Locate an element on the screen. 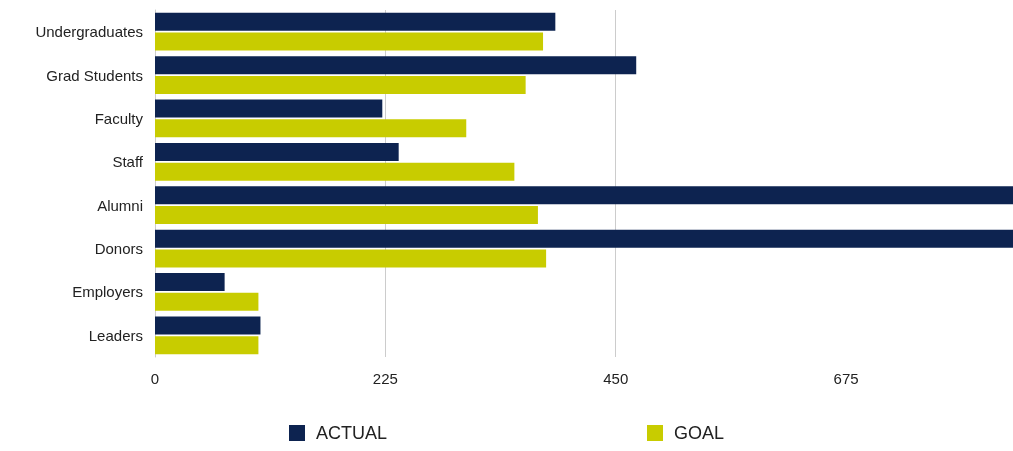  y-tick-label: Grad Students is located at coordinates (94, 75).